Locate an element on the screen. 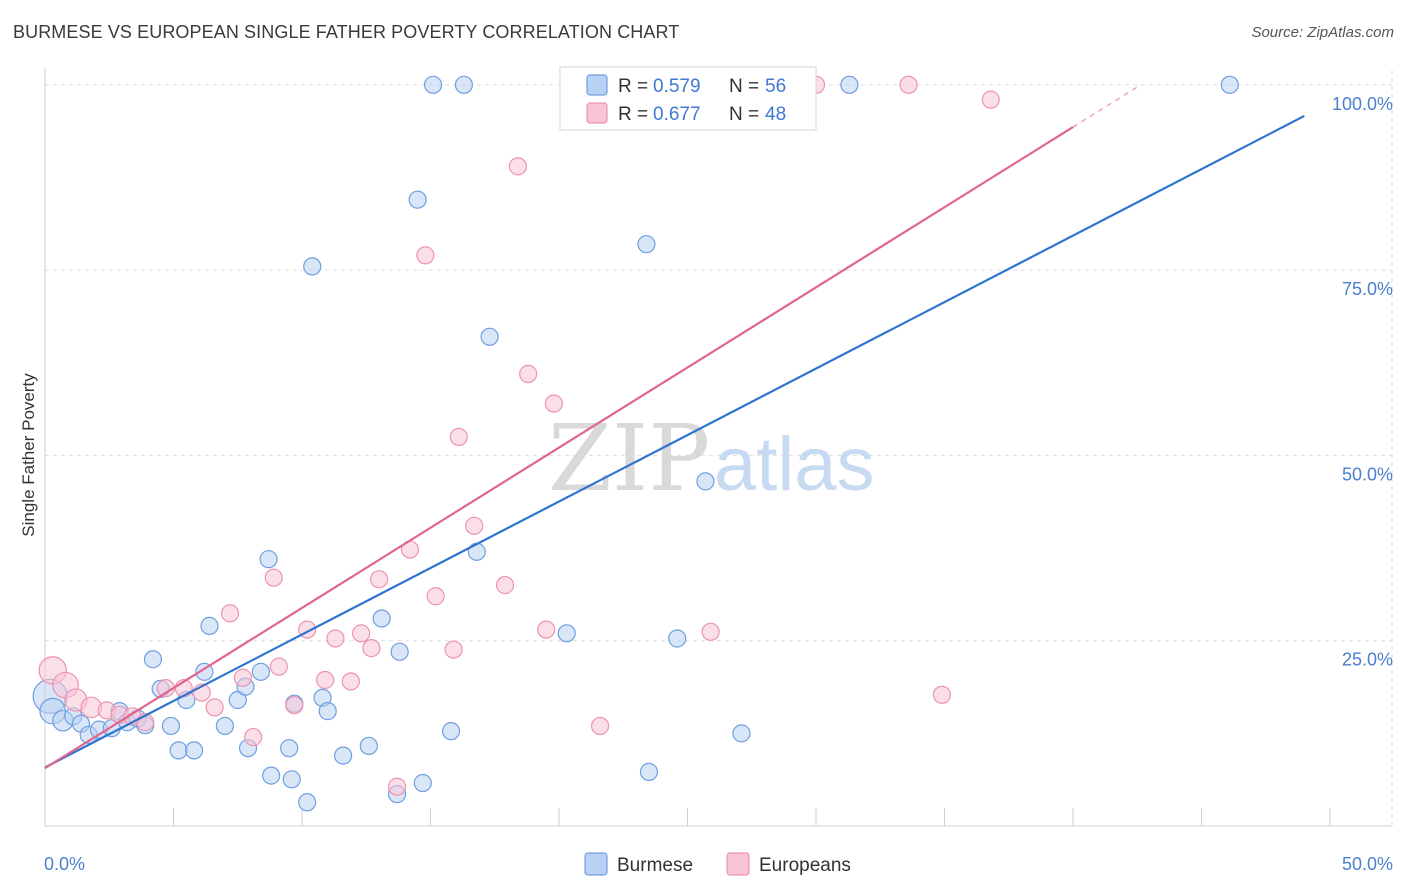 The image size is (1406, 892). legend-n-label-burmese: N = is located at coordinates (744, 86).